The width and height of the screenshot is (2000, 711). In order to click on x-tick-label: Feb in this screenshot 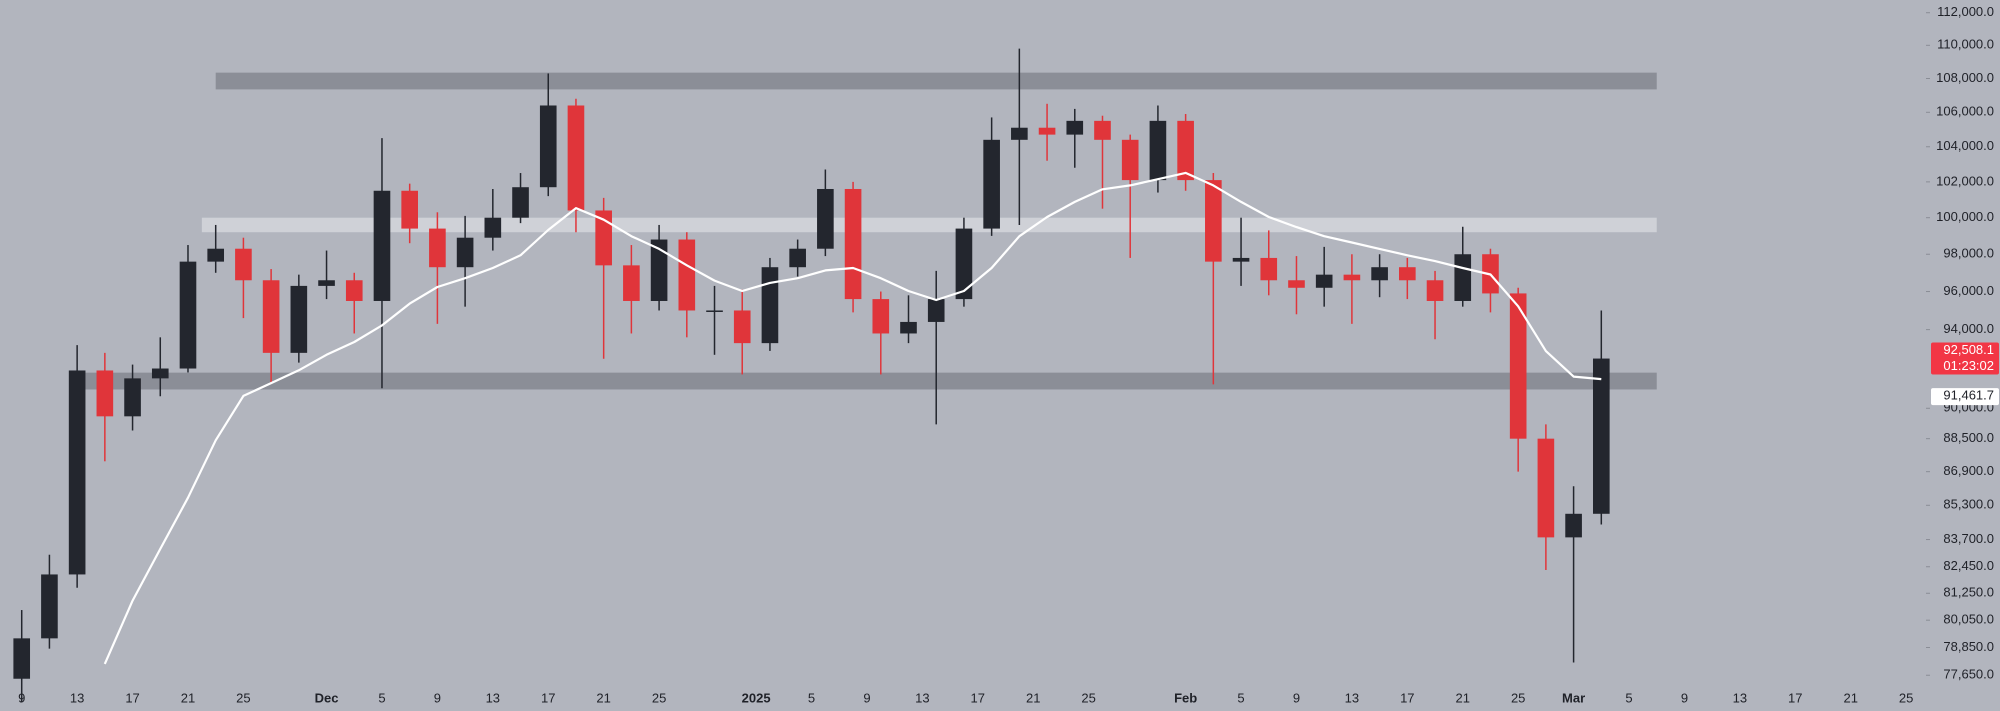, I will do `click(1185, 697)`.